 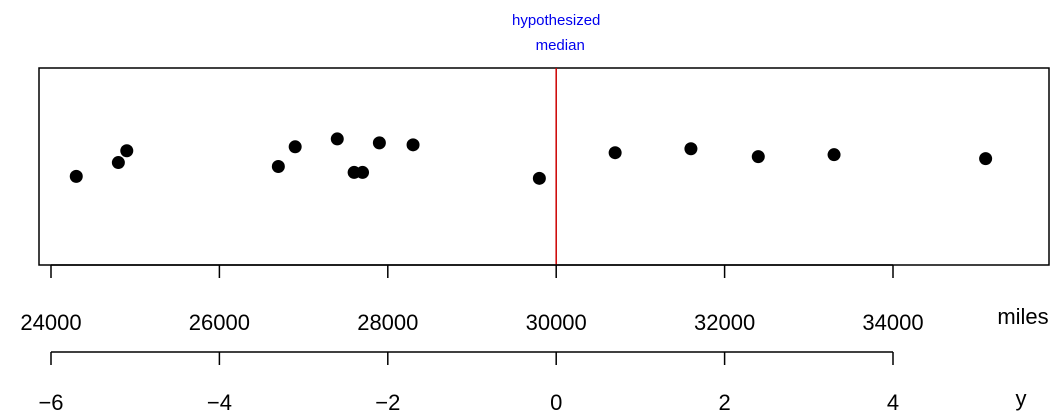 What do you see at coordinates (50, 322) in the screenshot?
I see `miles-tick-label: 24000` at bounding box center [50, 322].